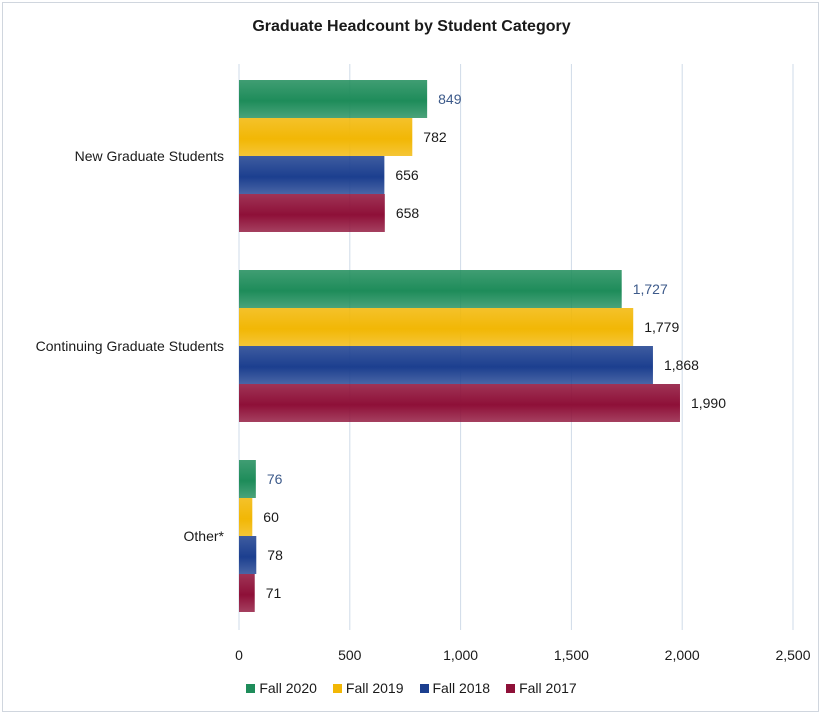 Image resolution: width=823 pixels, height=716 pixels. I want to click on data-label: 658, so click(408, 213).